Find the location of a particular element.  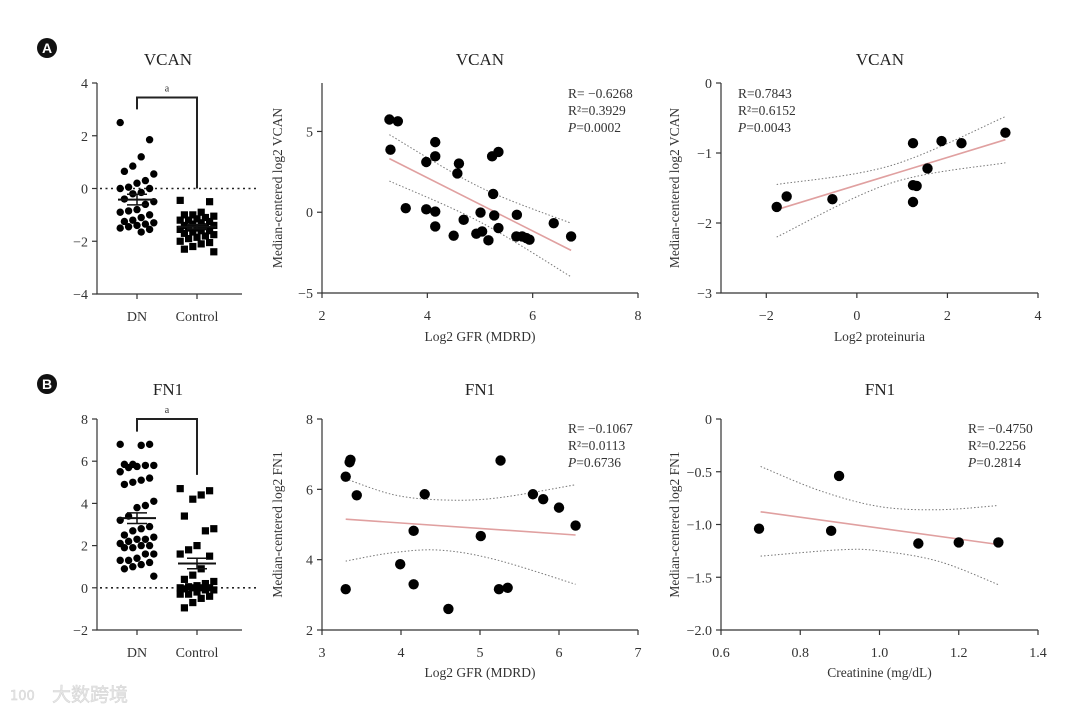

stat-line: R²=0.6152 is located at coordinates (767, 110).